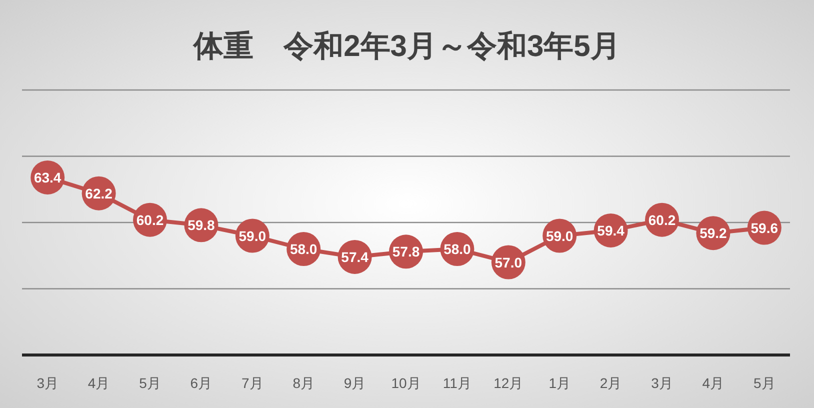 This screenshot has width=814, height=408. I want to click on x-tick-label: 8月, so click(303, 383).